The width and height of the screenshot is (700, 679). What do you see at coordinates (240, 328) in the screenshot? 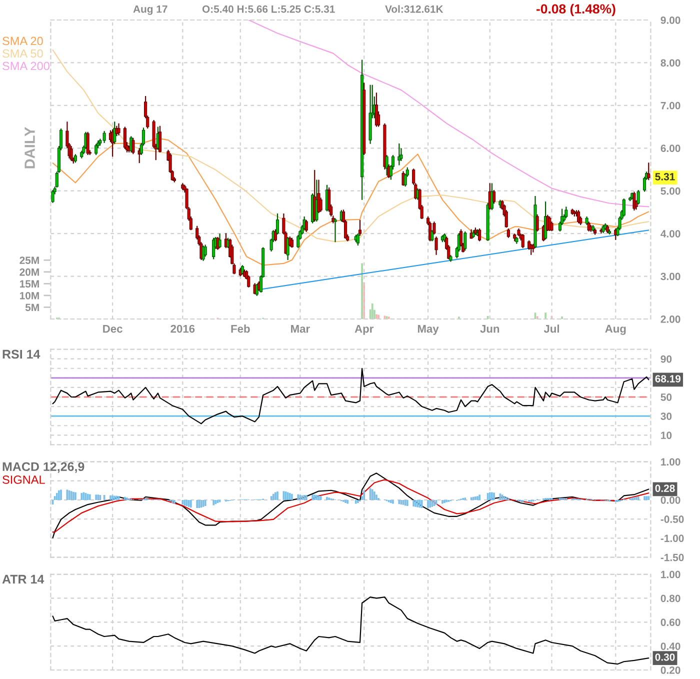
I see `x-tick-label: Feb` at bounding box center [240, 328].